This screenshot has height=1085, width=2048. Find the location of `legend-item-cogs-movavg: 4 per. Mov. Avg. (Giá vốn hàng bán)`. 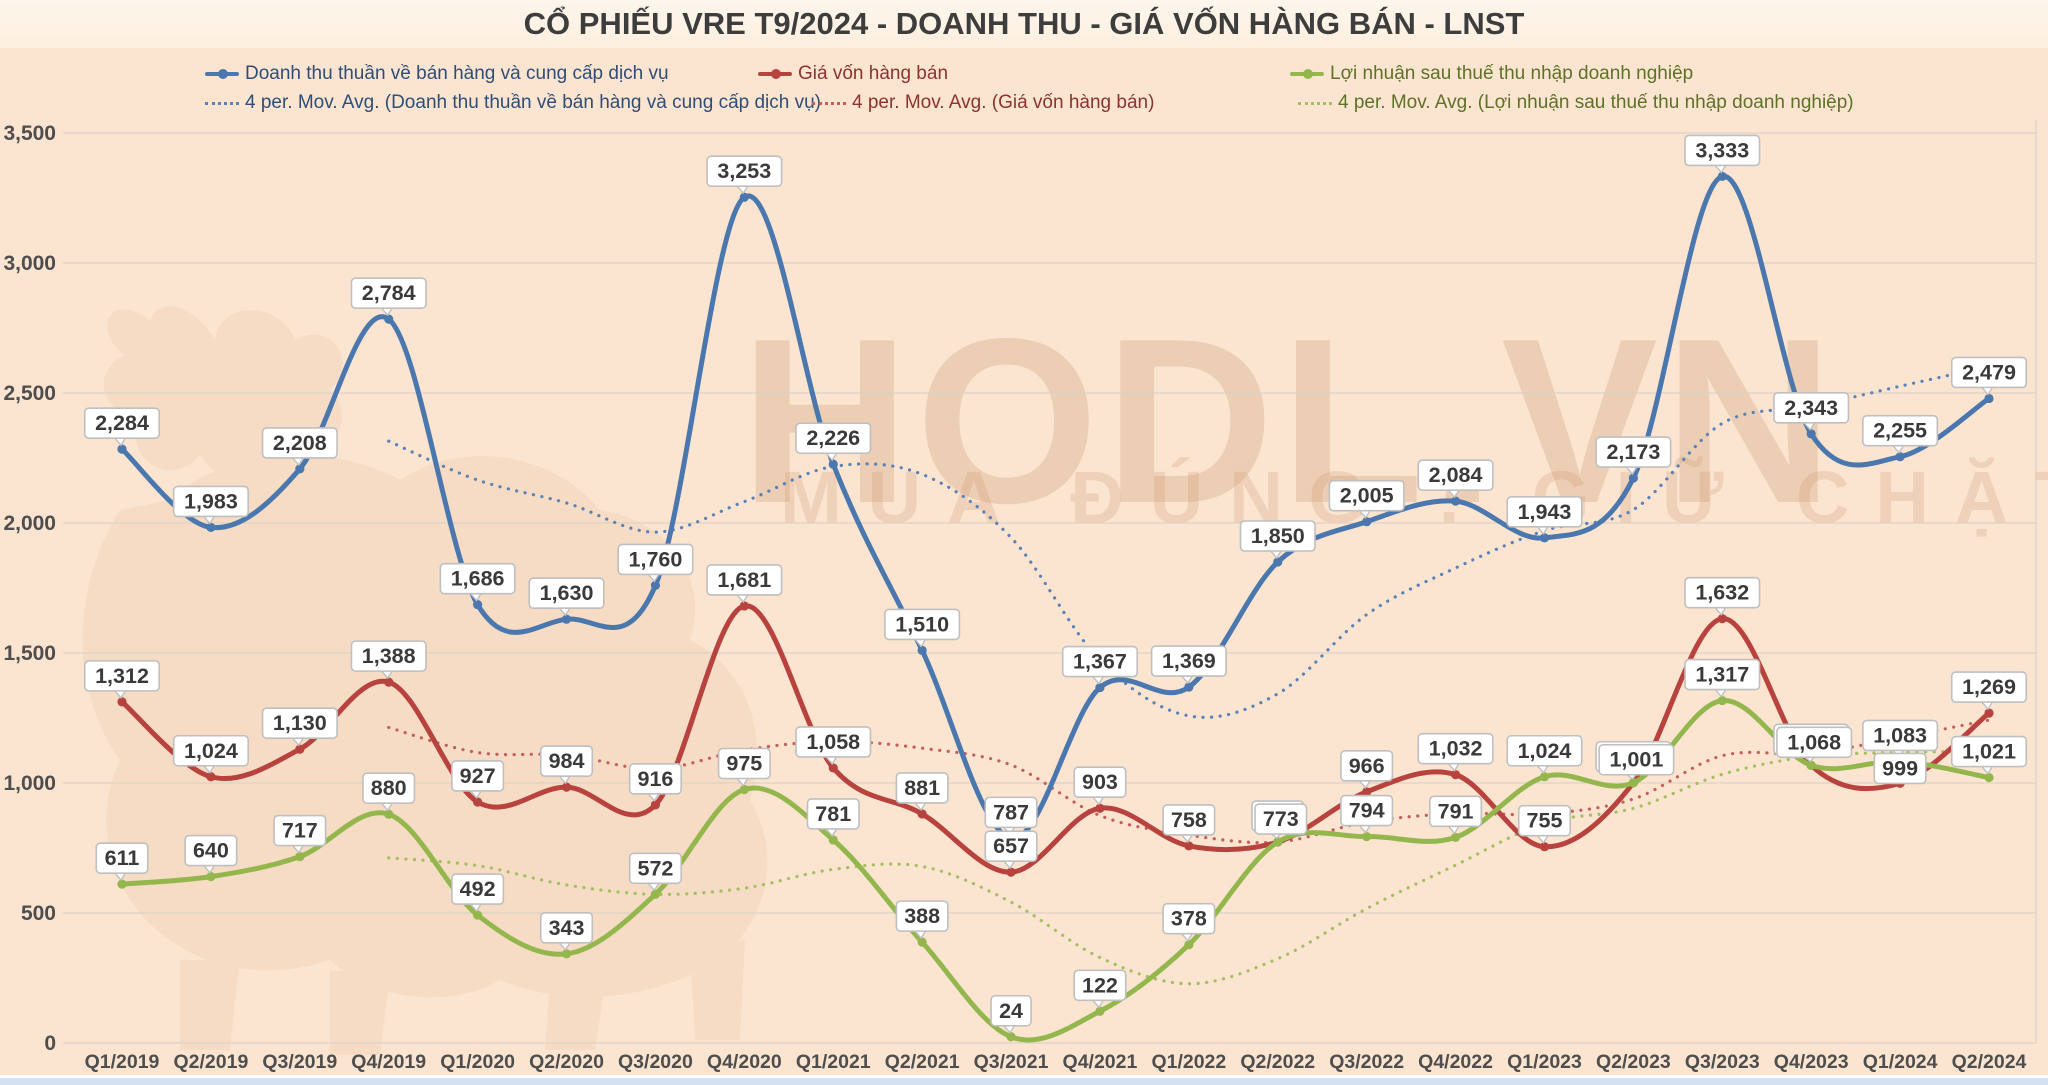

legend-item-cogs-movavg: 4 per. Mov. Avg. (Giá vốn hàng bán) is located at coordinates (983, 103).